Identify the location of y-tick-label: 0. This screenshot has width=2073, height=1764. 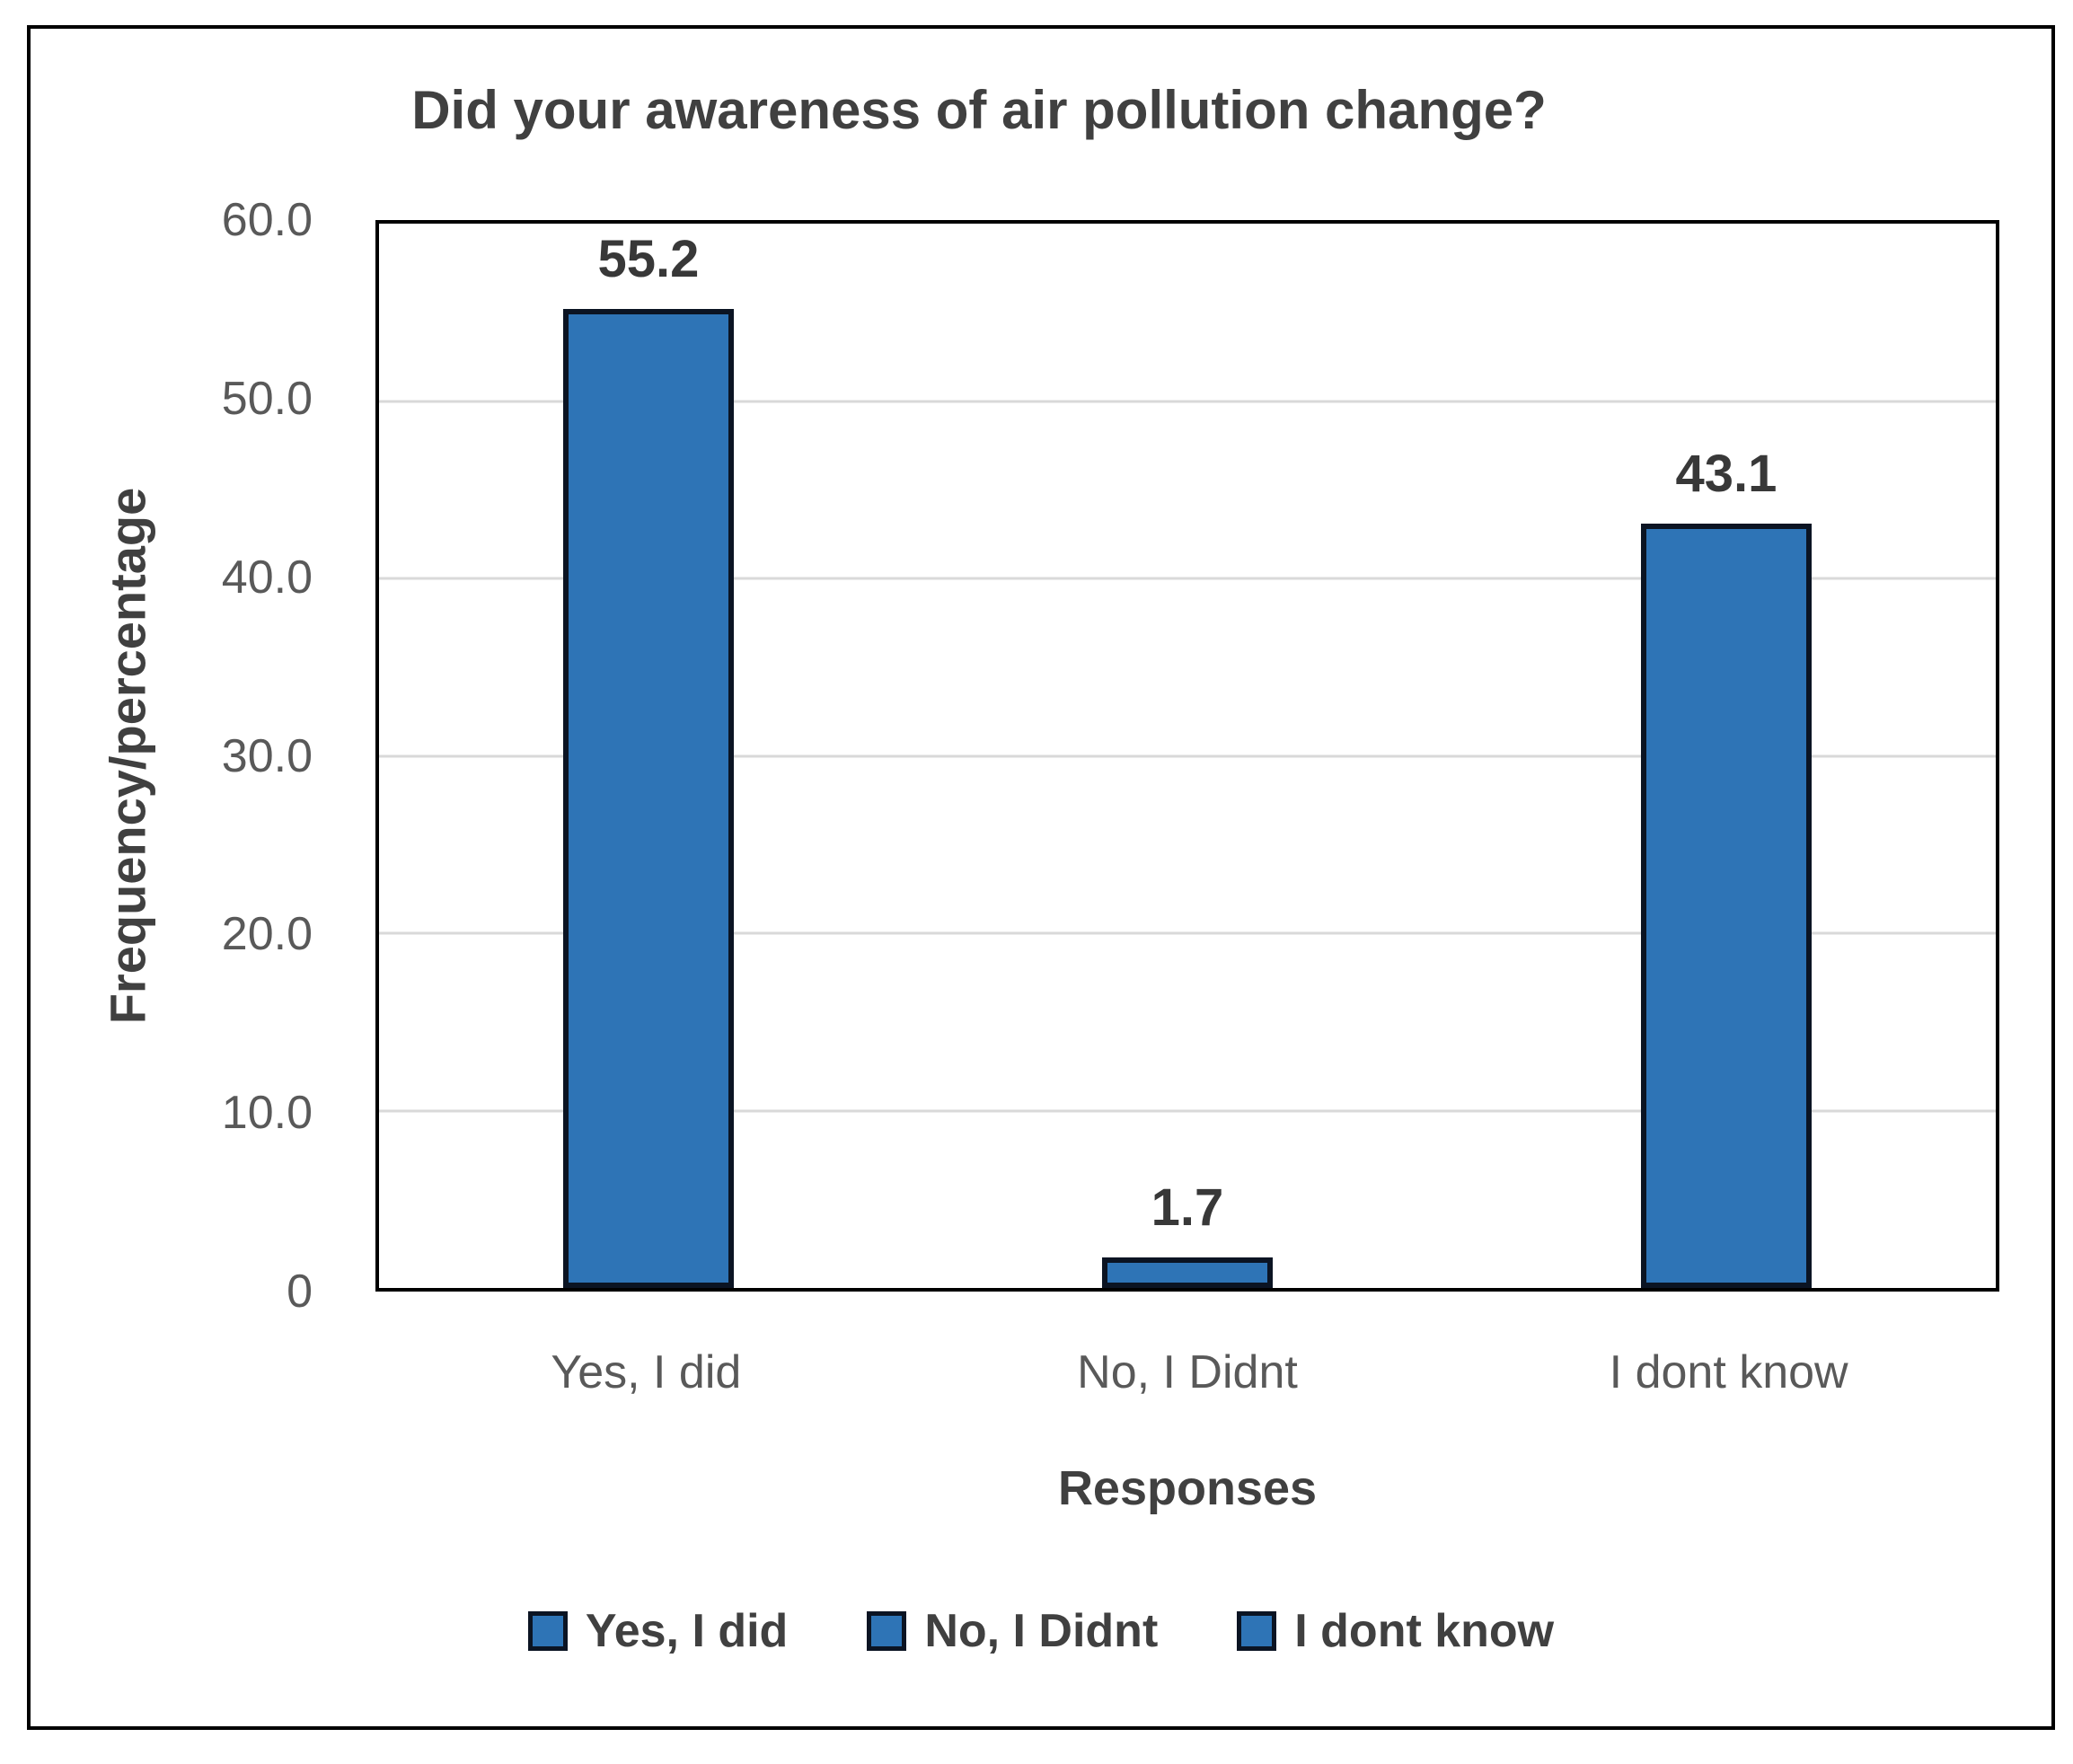
(300, 1292).